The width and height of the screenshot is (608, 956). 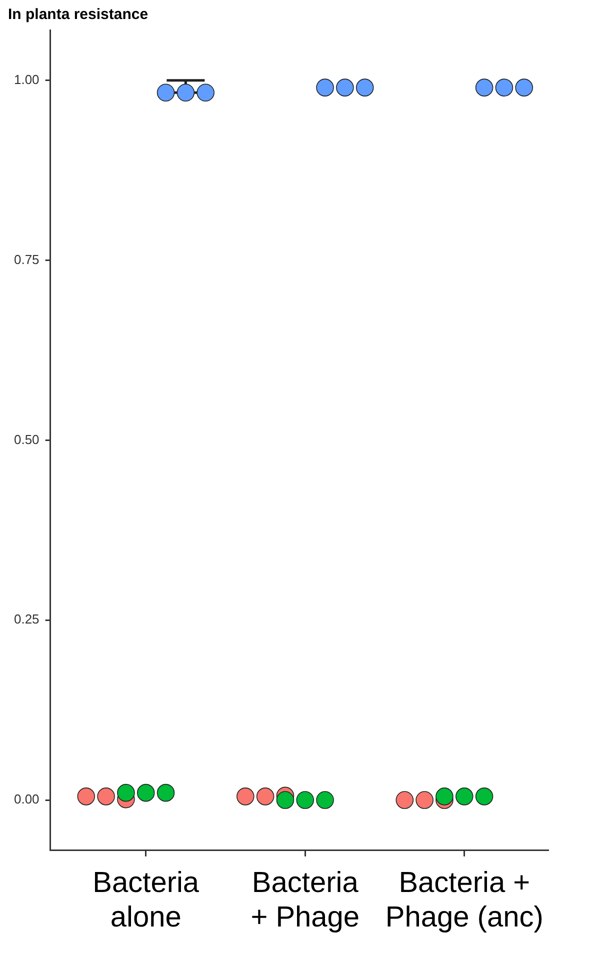 I want to click on y-tick-label: 1.00, so click(x=27, y=79).